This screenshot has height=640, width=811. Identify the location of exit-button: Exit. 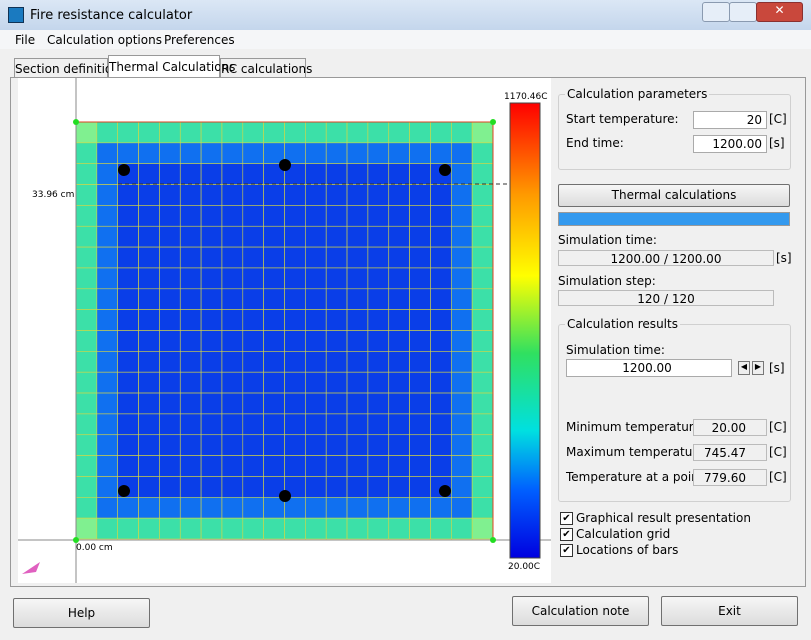
(729, 611).